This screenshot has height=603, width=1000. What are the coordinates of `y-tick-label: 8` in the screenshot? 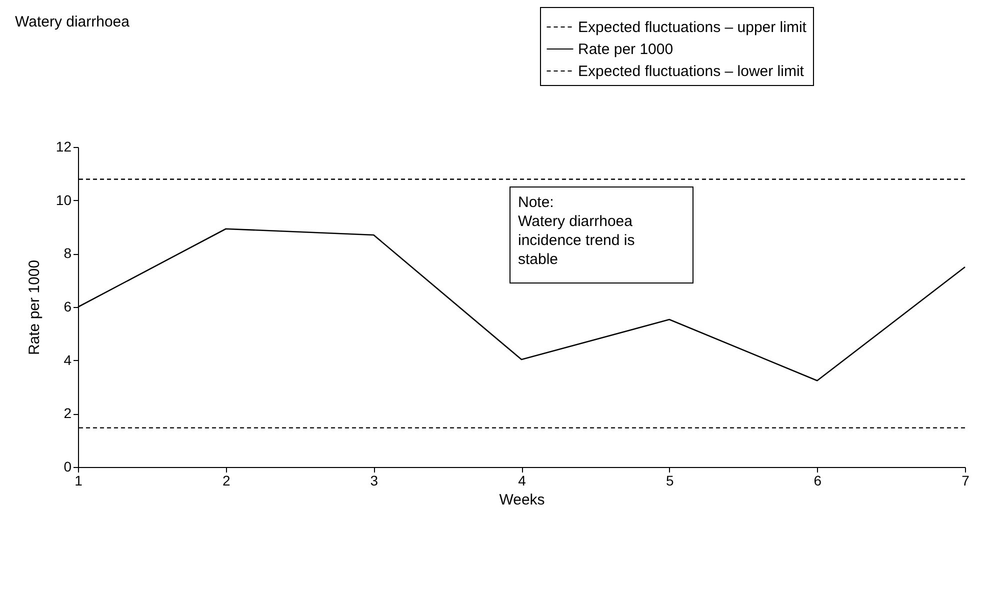 It's located at (68, 253).